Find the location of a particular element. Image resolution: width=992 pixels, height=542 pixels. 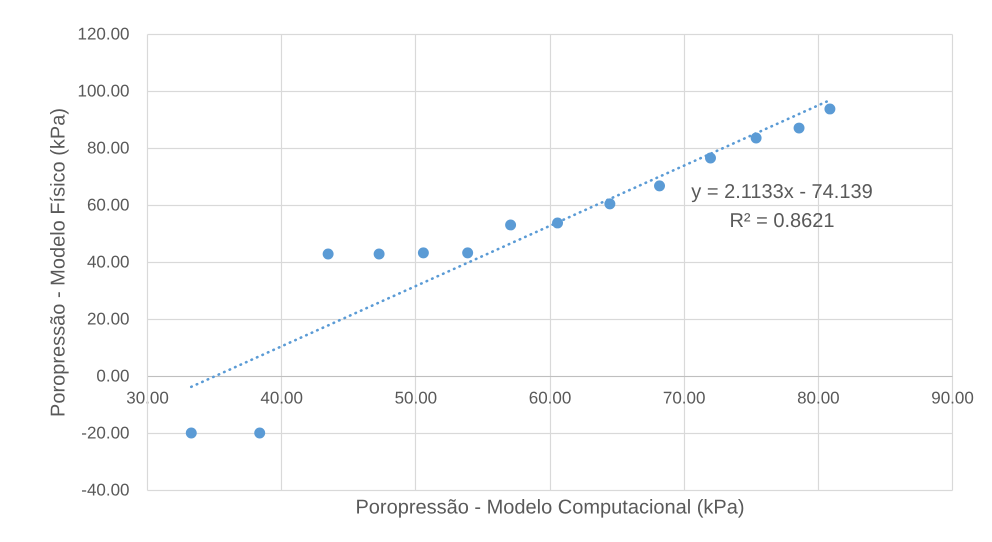

annotation: y = 2.1133x - 74.139 is located at coordinates (782, 192).